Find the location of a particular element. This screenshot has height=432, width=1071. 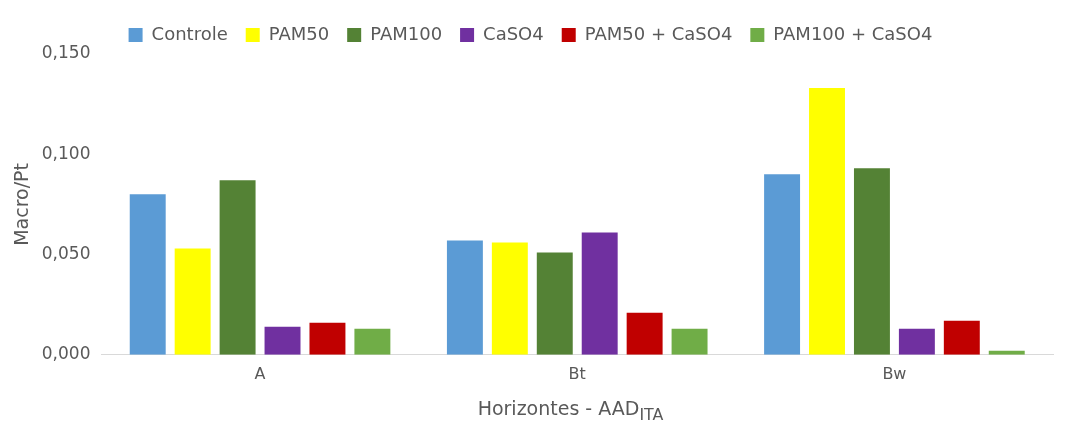

y-tick-label: 0,000 is located at coordinates (66, 353).